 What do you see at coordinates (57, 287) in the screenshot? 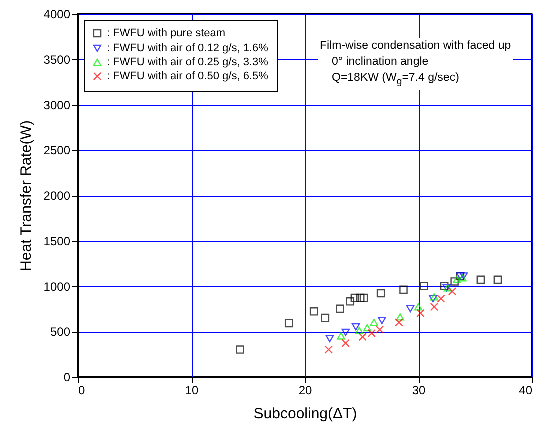
I see `y-tick-label: 1000` at bounding box center [57, 287].